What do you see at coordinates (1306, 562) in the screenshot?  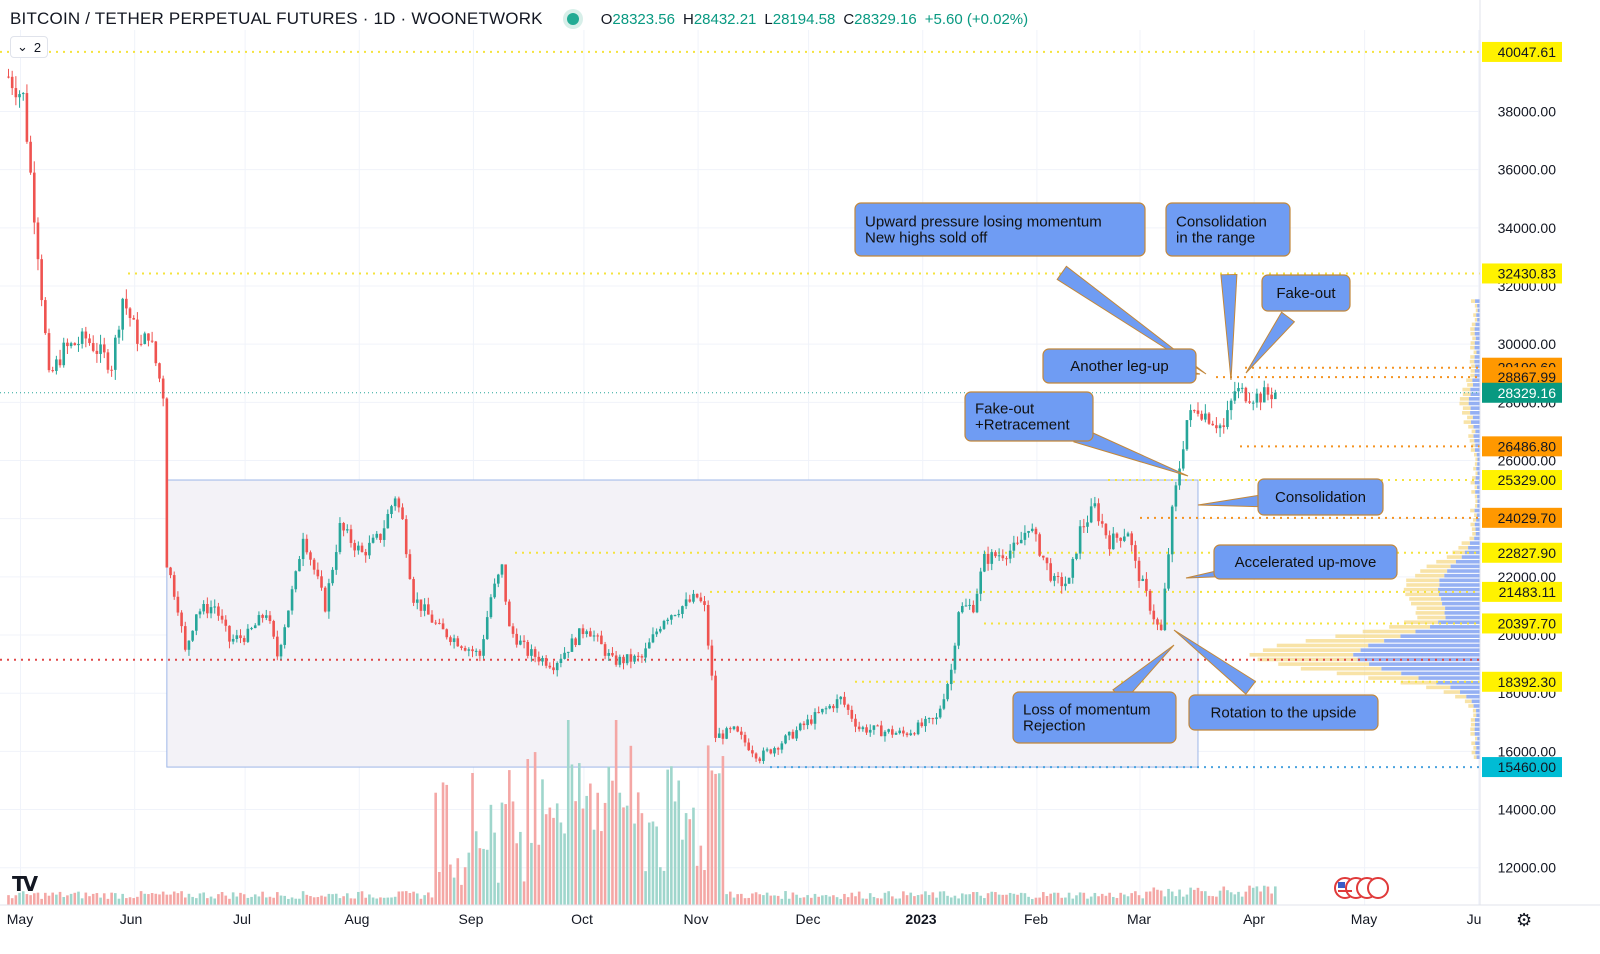 I see `callout-text: Accelerated up-move` at bounding box center [1306, 562].